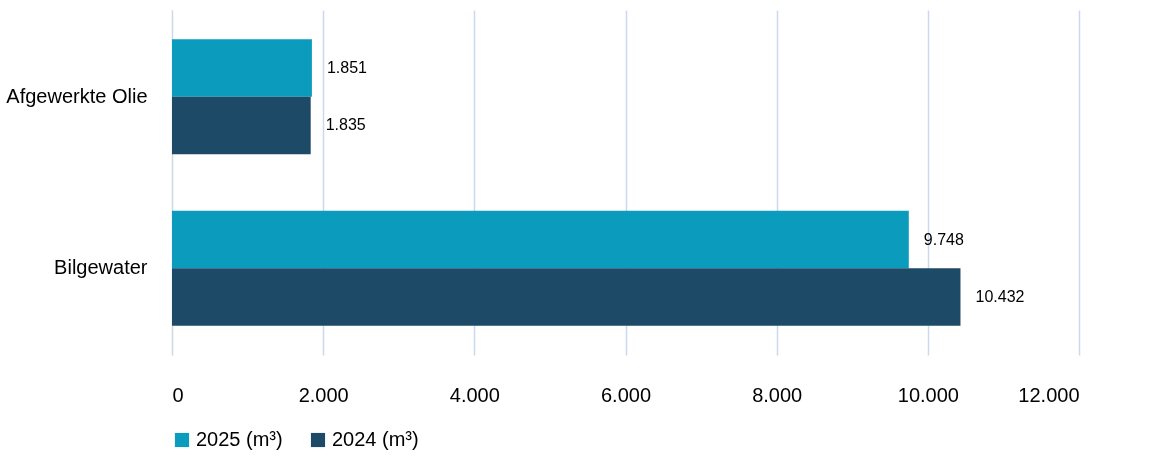 This screenshot has height=467, width=1170. Describe the element at coordinates (101, 267) in the screenshot. I see `y-tick-label: Bilgewater` at that location.